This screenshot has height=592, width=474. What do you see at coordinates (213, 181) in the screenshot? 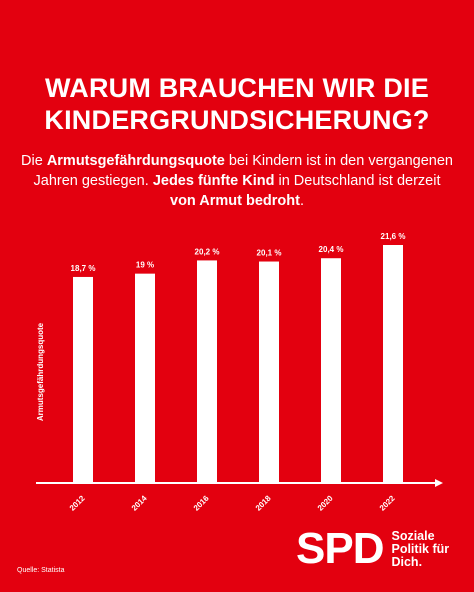
I see `subtitle-bold-2: Jedes fünfte Kind` at bounding box center [213, 181].